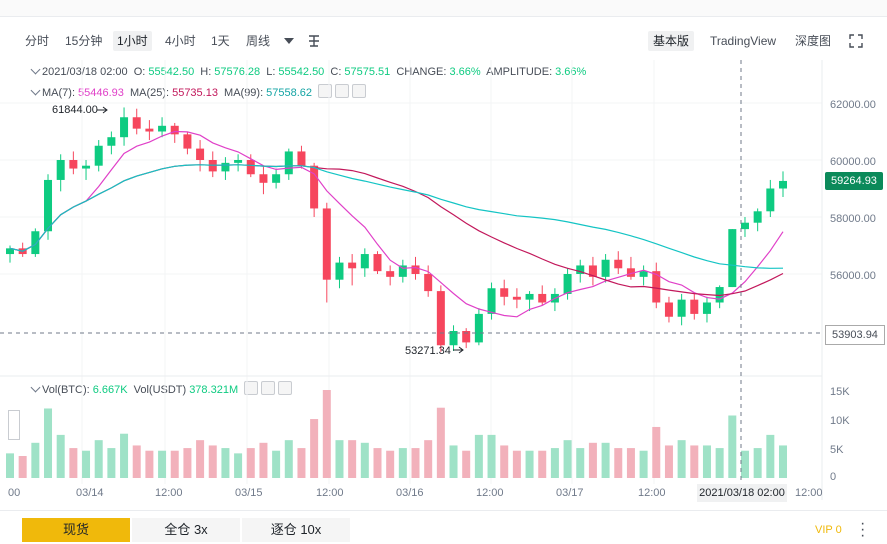  I want to click on vol-btc-value: 6.667K, so click(110, 390).